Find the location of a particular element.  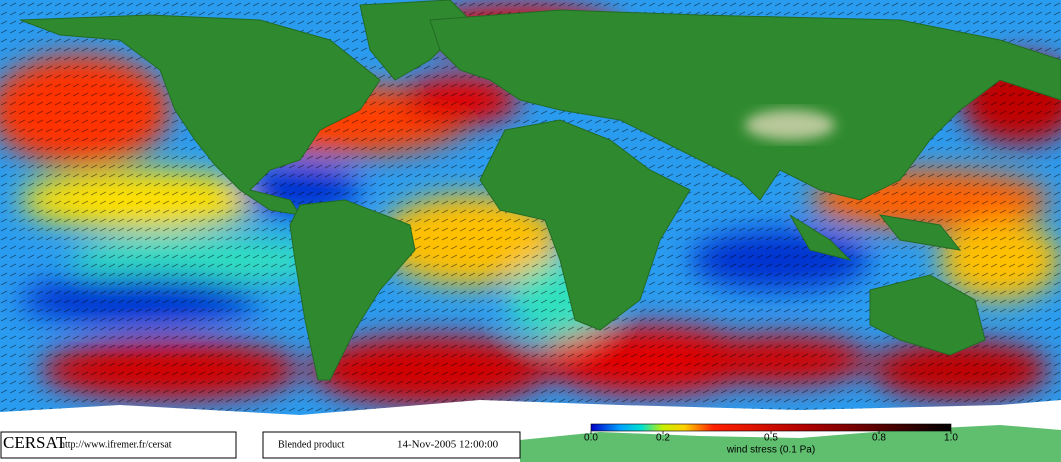

date: 14-Nov-2005 12:00:00 is located at coordinates (448, 445).